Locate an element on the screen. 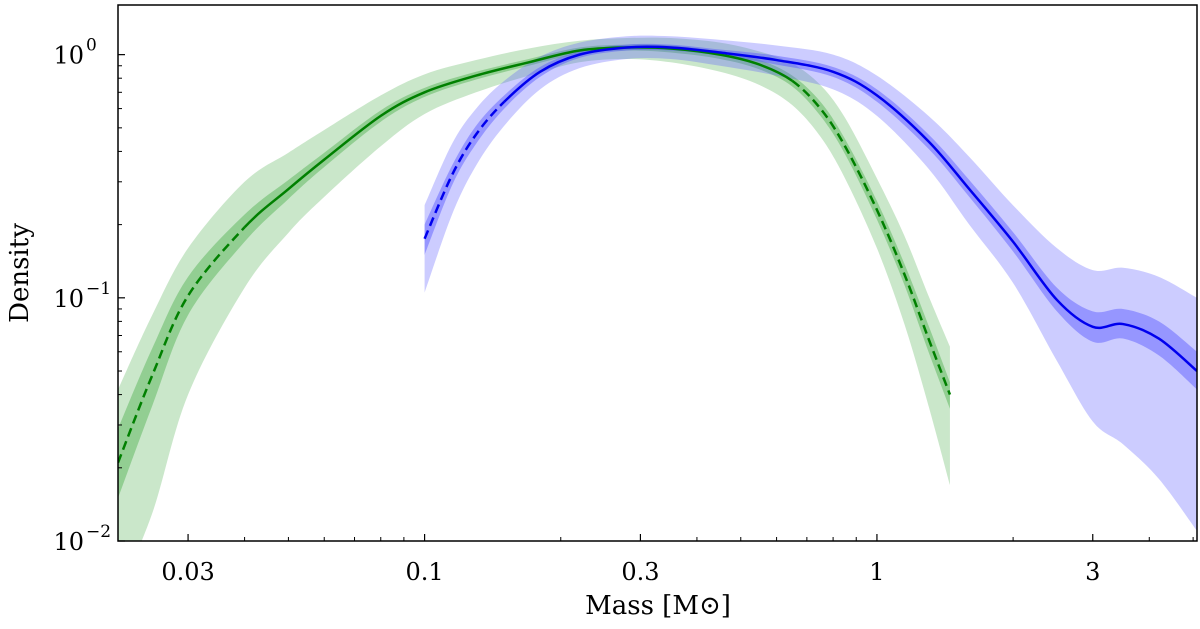 Image resolution: width=1200 pixels, height=629 pixels. y-axis-label: Density is located at coordinates (20, 273).